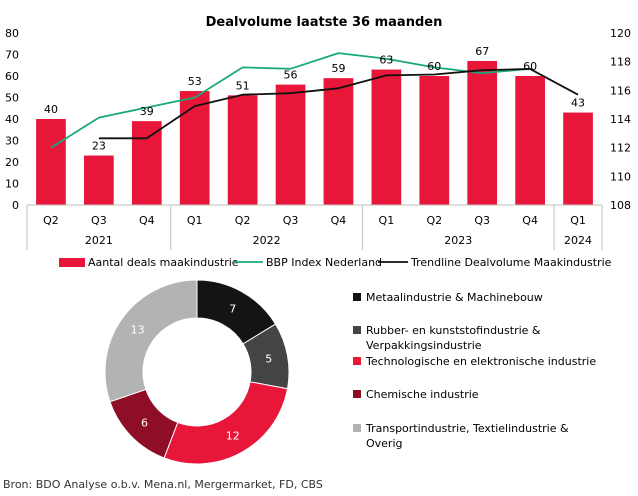 The width and height of the screenshot is (638, 496). What do you see at coordinates (482, 51) in the screenshot?
I see `bar-value-label: 67` at bounding box center [482, 51].